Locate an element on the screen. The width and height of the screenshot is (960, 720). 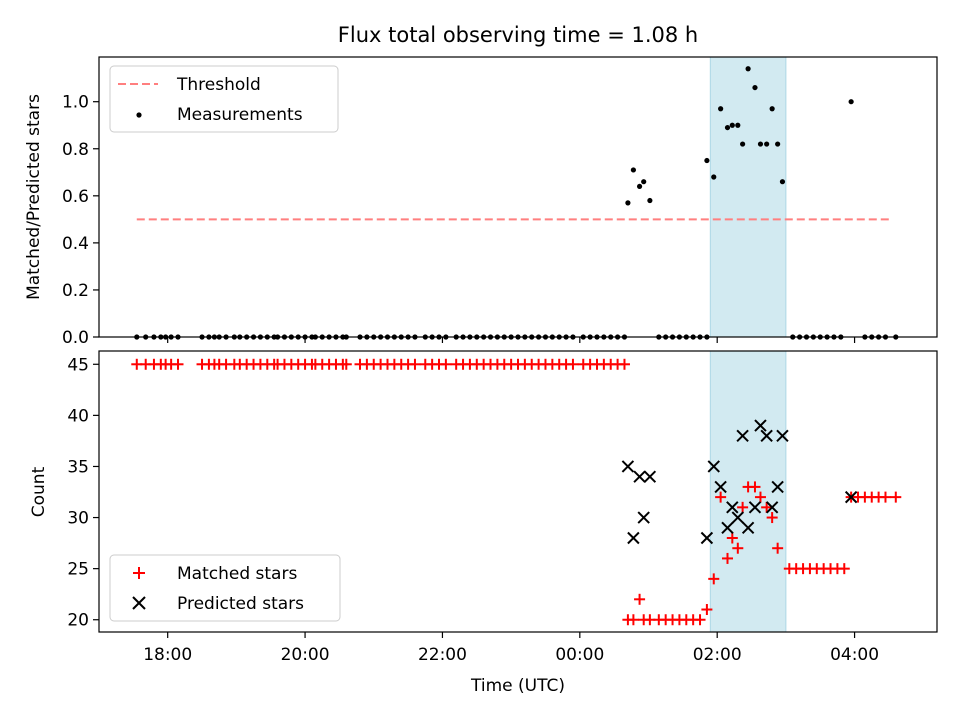
x-tick-label: 00:00 is located at coordinates (579, 655).